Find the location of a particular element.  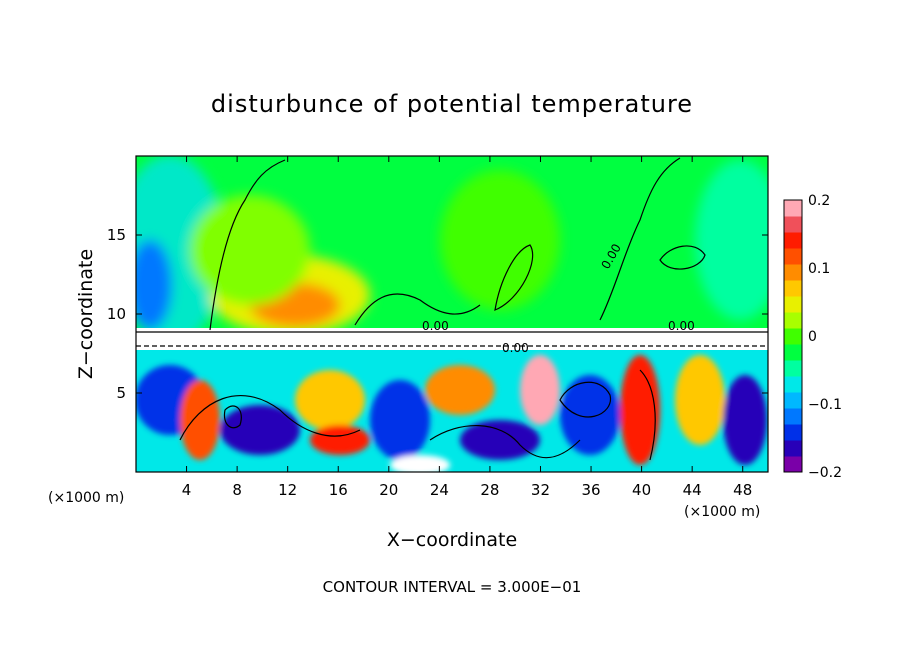

y-tick-label: 5 is located at coordinates (121, 393).